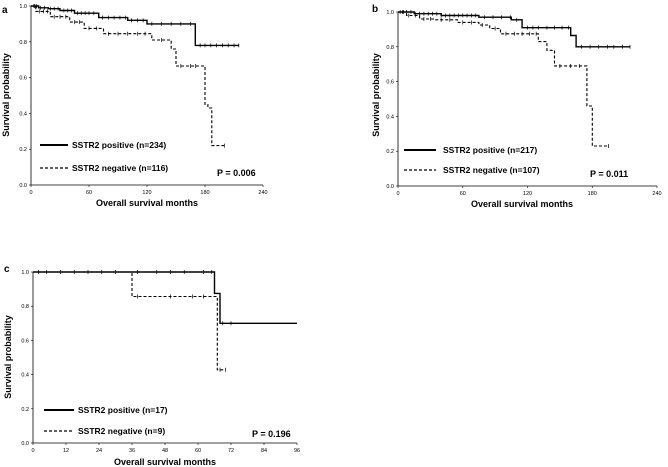 The image size is (668, 467). What do you see at coordinates (66, 451) in the screenshot?
I see `x-tick-label: 12` at bounding box center [66, 451].